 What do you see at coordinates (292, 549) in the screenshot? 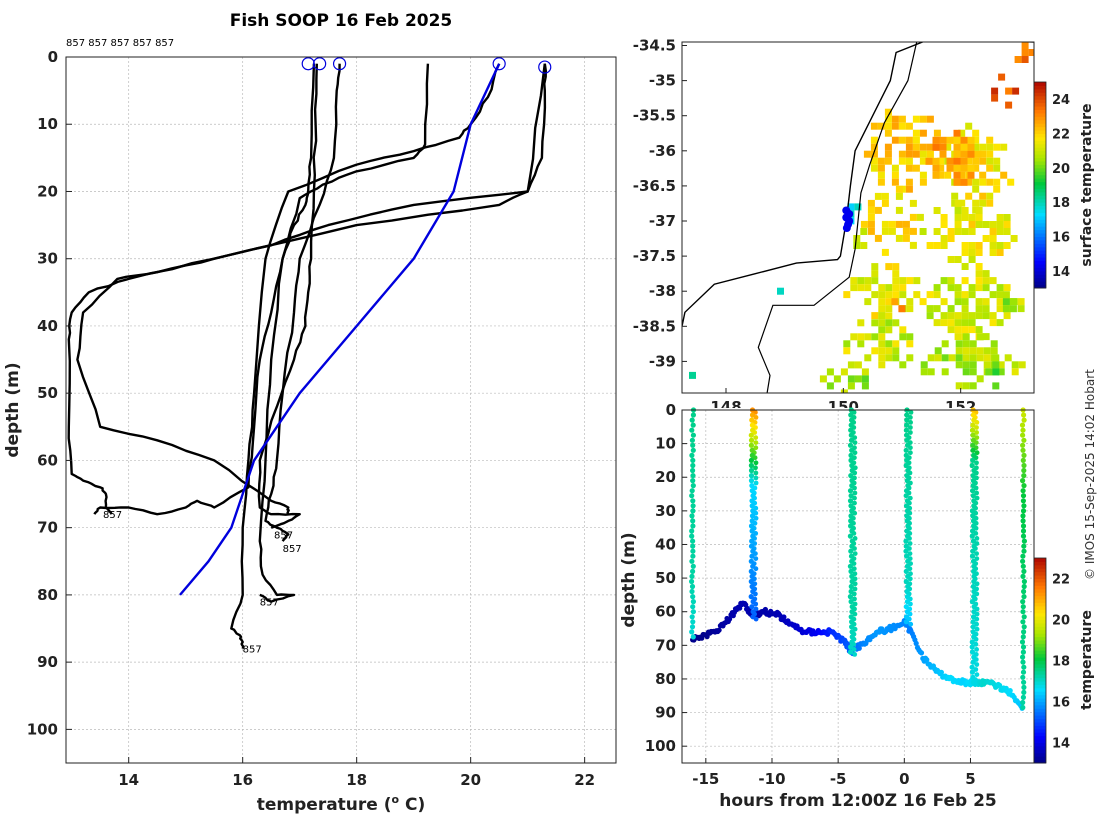
I see `profile-end-label: 857` at bounding box center [292, 549].